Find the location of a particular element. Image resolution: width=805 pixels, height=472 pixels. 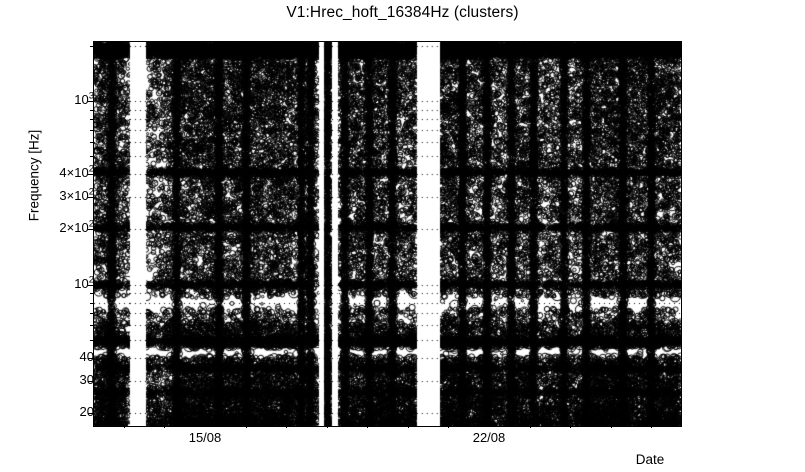

y-tick-label-400: 4×10² is located at coordinates (76, 172).